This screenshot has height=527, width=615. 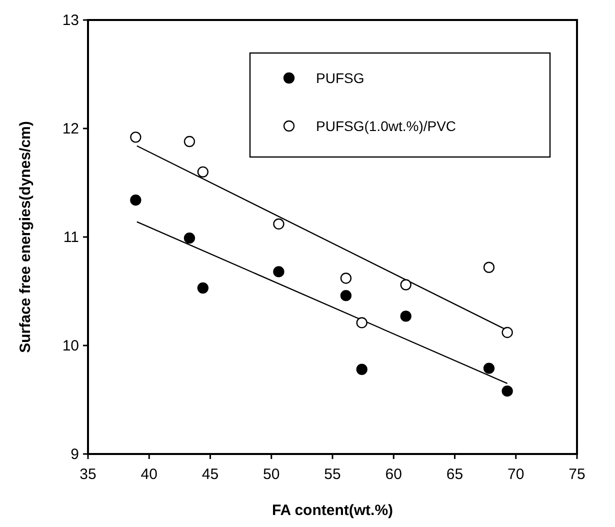 I want to click on x-tick-label: 35, so click(x=88, y=474).